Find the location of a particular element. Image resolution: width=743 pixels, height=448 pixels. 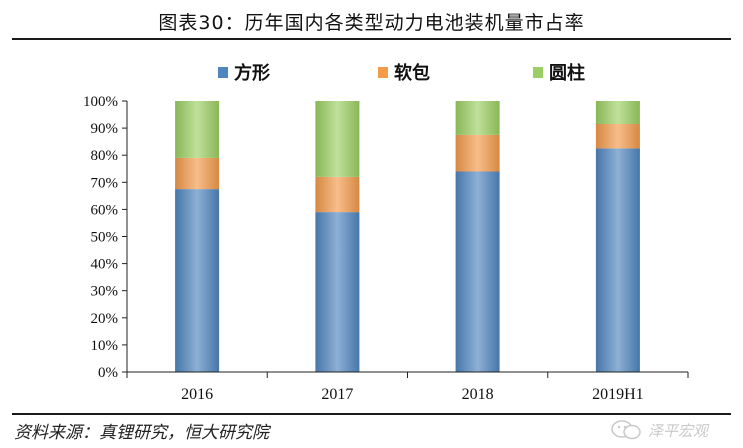

legend-label: 方形 is located at coordinates (252, 73).